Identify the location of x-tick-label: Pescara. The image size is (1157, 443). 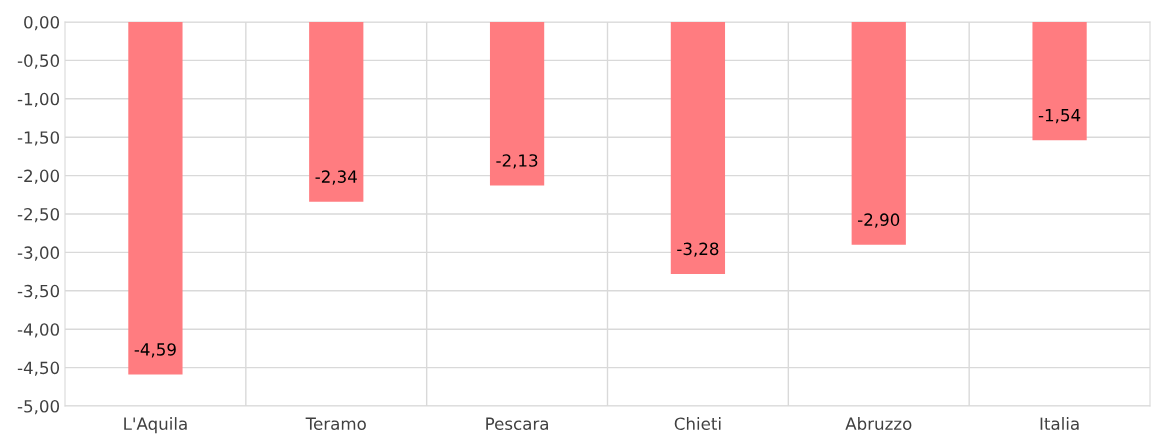
(517, 424).